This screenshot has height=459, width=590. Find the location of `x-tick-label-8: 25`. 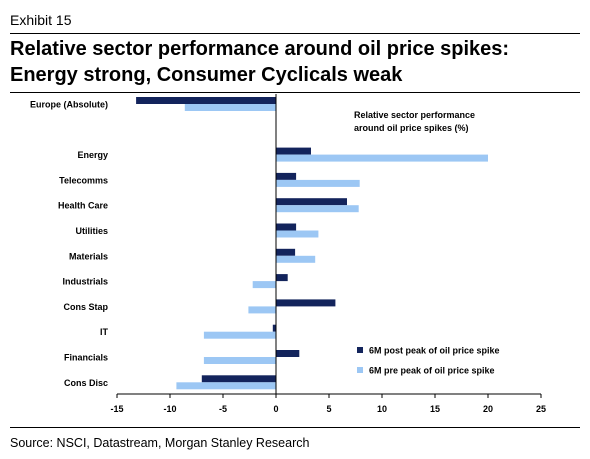

x-tick-label-8: 25 is located at coordinates (541, 409).